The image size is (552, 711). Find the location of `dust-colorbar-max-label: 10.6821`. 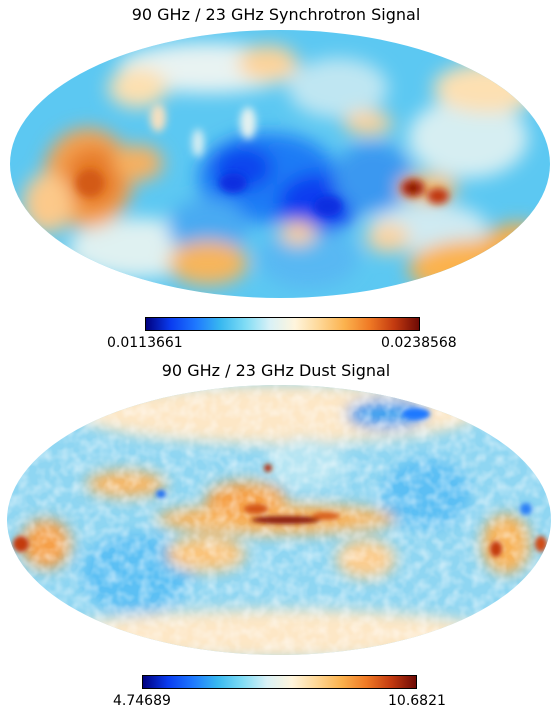

dust-colorbar-max-label: 10.6821 is located at coordinates (417, 701).